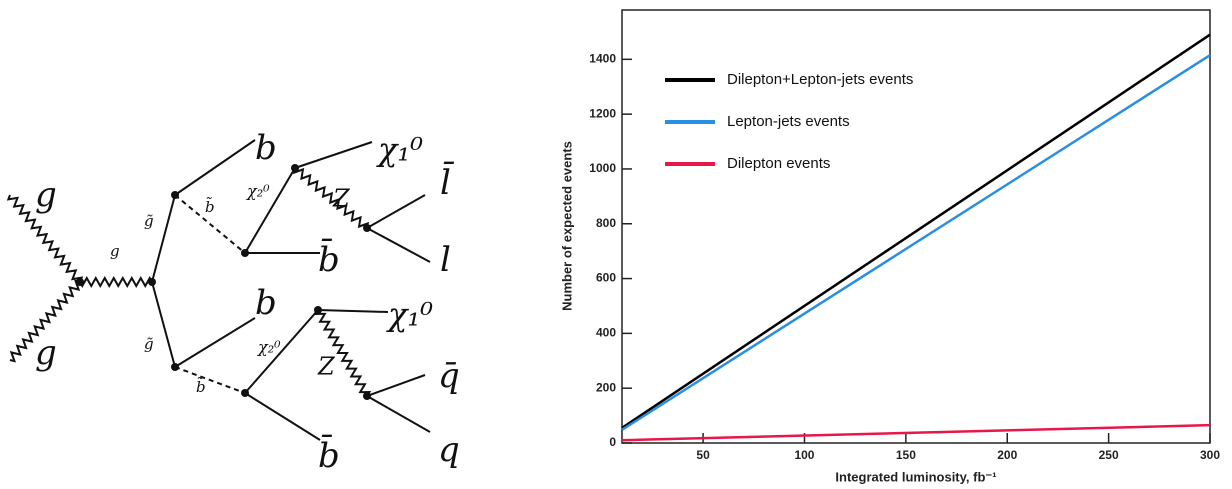 This screenshot has width=1232, height=489. Describe the element at coordinates (1007, 455) in the screenshot. I see `x-tick-label: 200` at that location.